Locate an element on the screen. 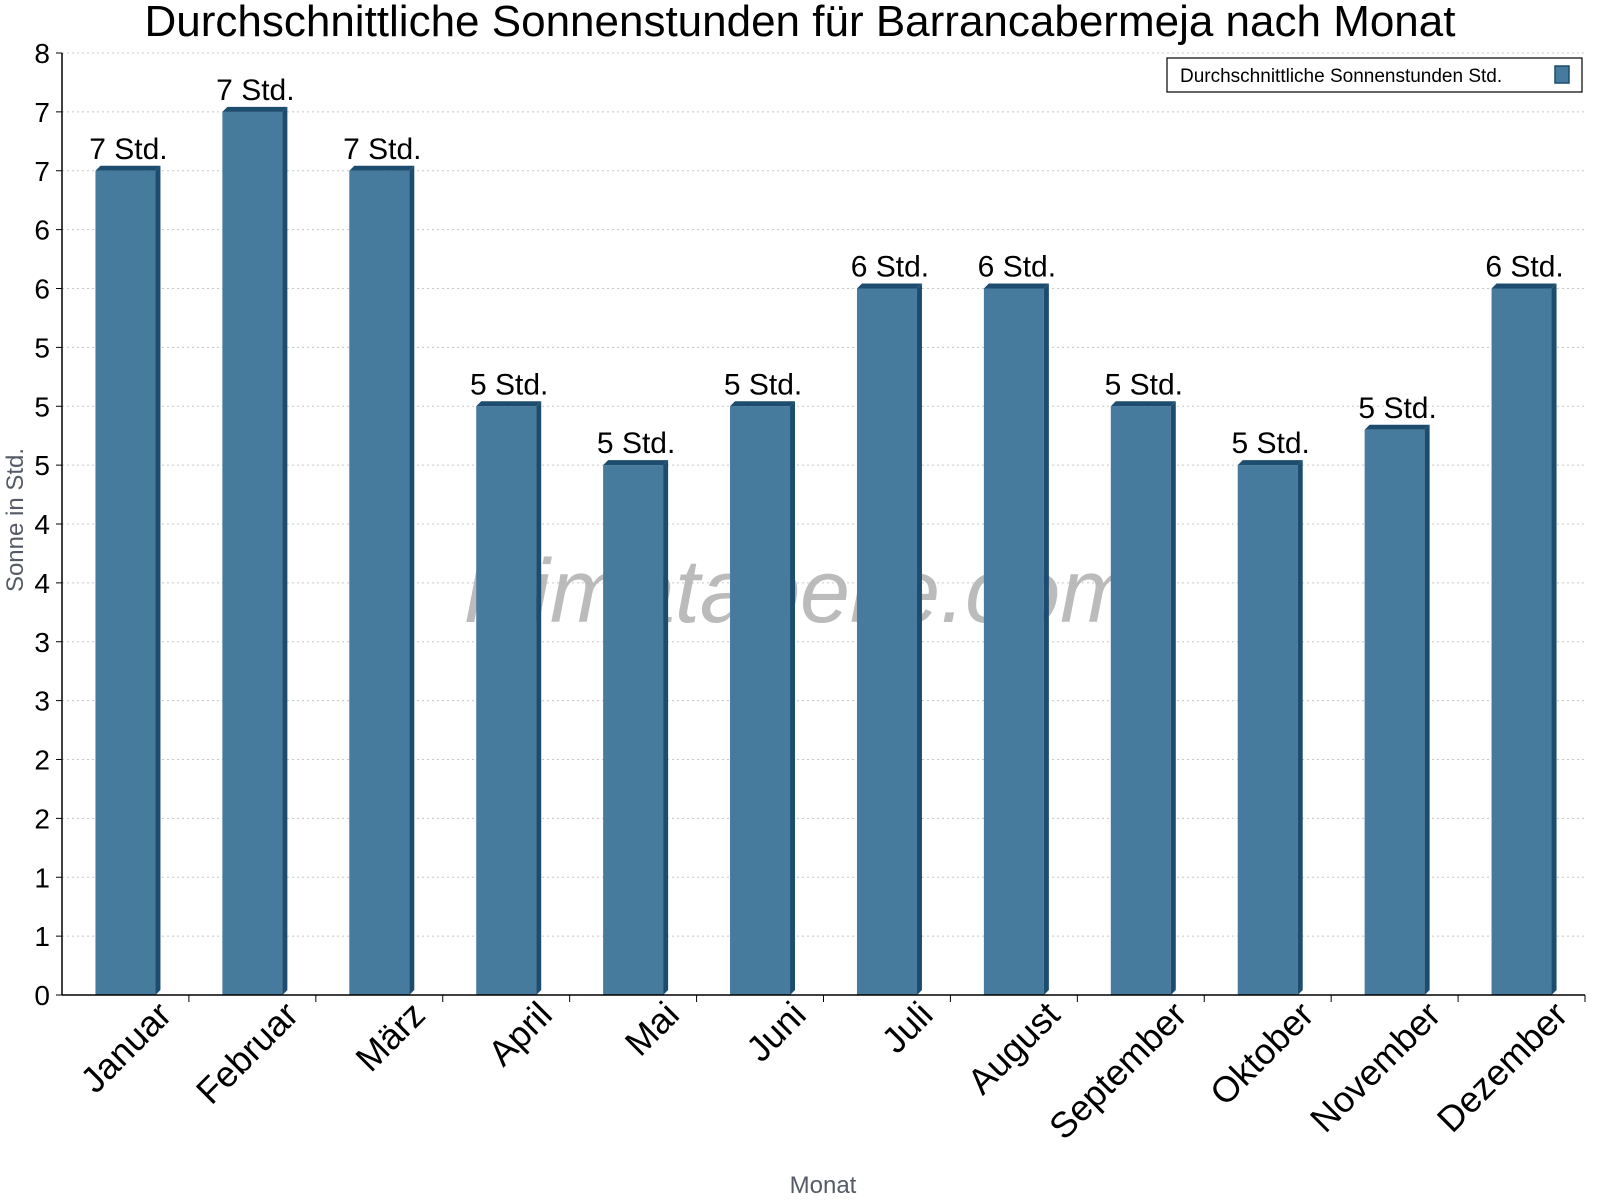 Image resolution: width=1600 pixels, height=1200 pixels. bar-juni is located at coordinates (763, 698).